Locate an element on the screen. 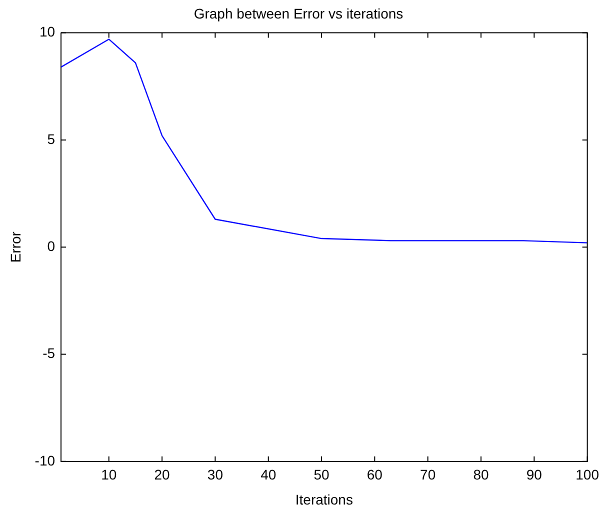 This screenshot has height=515, width=605. y-tick-label: 10 is located at coordinates (47, 32).